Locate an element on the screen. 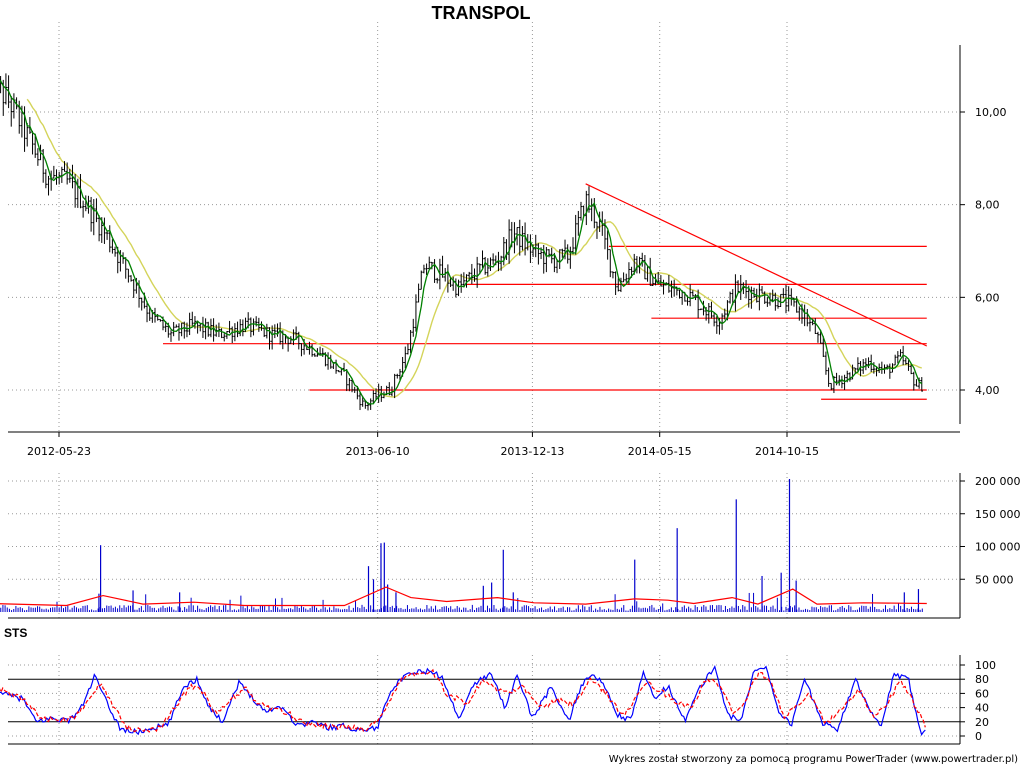  price-y-tick-labels: 4,00 6,00 8,00 10,00 is located at coordinates (991, 251).